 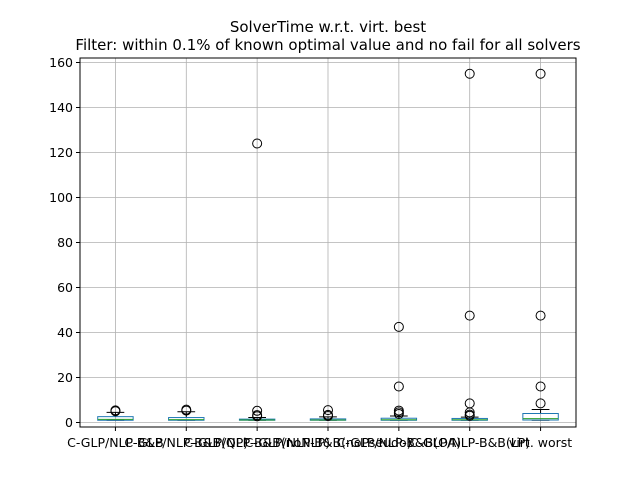 What do you see at coordinates (61, 62) in the screenshot?
I see `y-tick-label: 160` at bounding box center [61, 62].